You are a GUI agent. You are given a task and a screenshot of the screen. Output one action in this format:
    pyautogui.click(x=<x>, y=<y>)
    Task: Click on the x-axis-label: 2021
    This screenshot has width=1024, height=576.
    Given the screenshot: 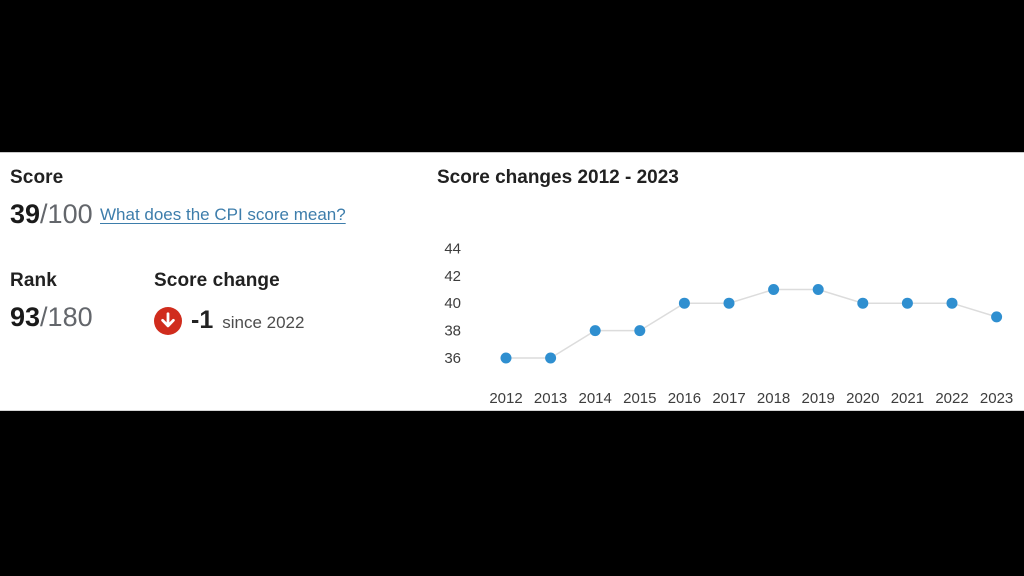 What is the action you would take?
    pyautogui.click(x=907, y=398)
    